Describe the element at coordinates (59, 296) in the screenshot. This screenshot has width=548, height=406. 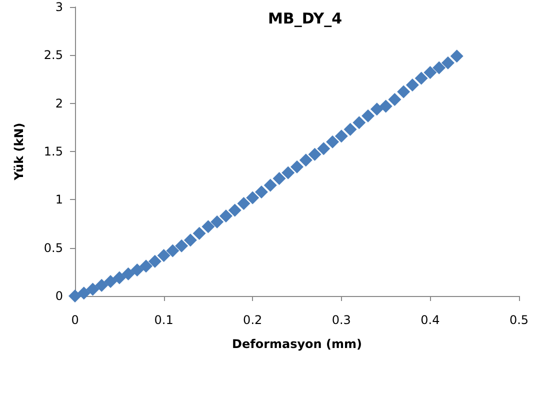
I see `y-tick-label: 0` at that location.